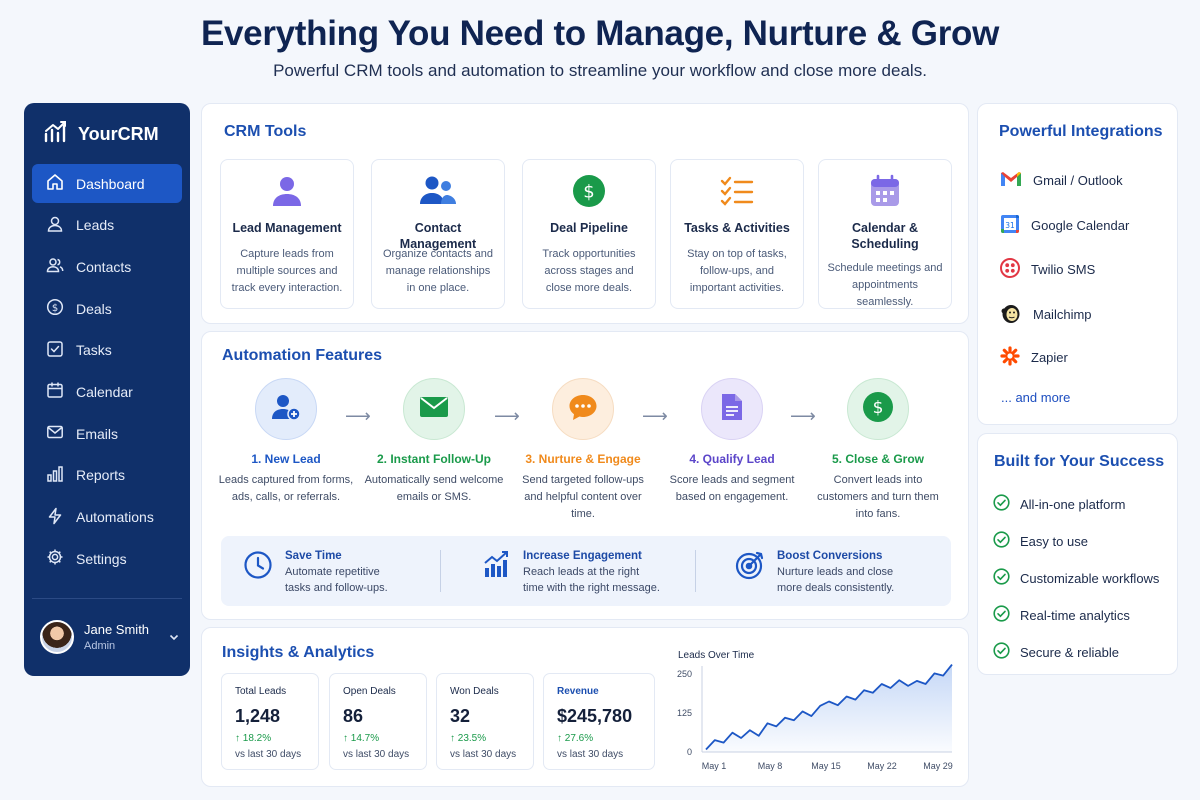 The width and height of the screenshot is (1200, 800). What do you see at coordinates (258, 716) in the screenshot?
I see `stat-value: 1,248` at bounding box center [258, 716].